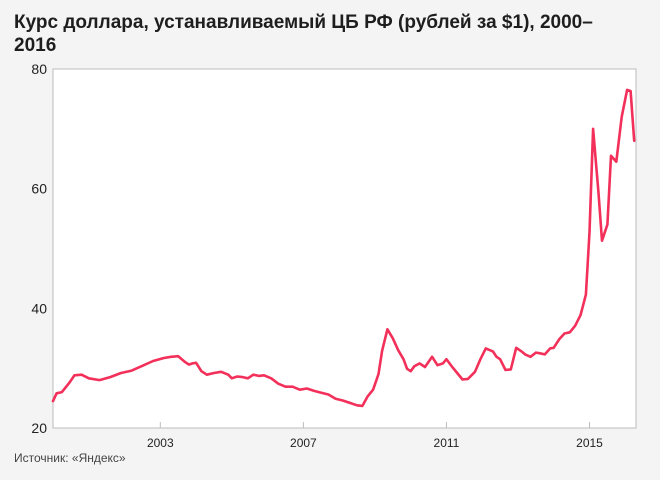 The height and width of the screenshot is (480, 660). What do you see at coordinates (39, 308) in the screenshot?
I see `y-tick-label-1: 40` at bounding box center [39, 308].